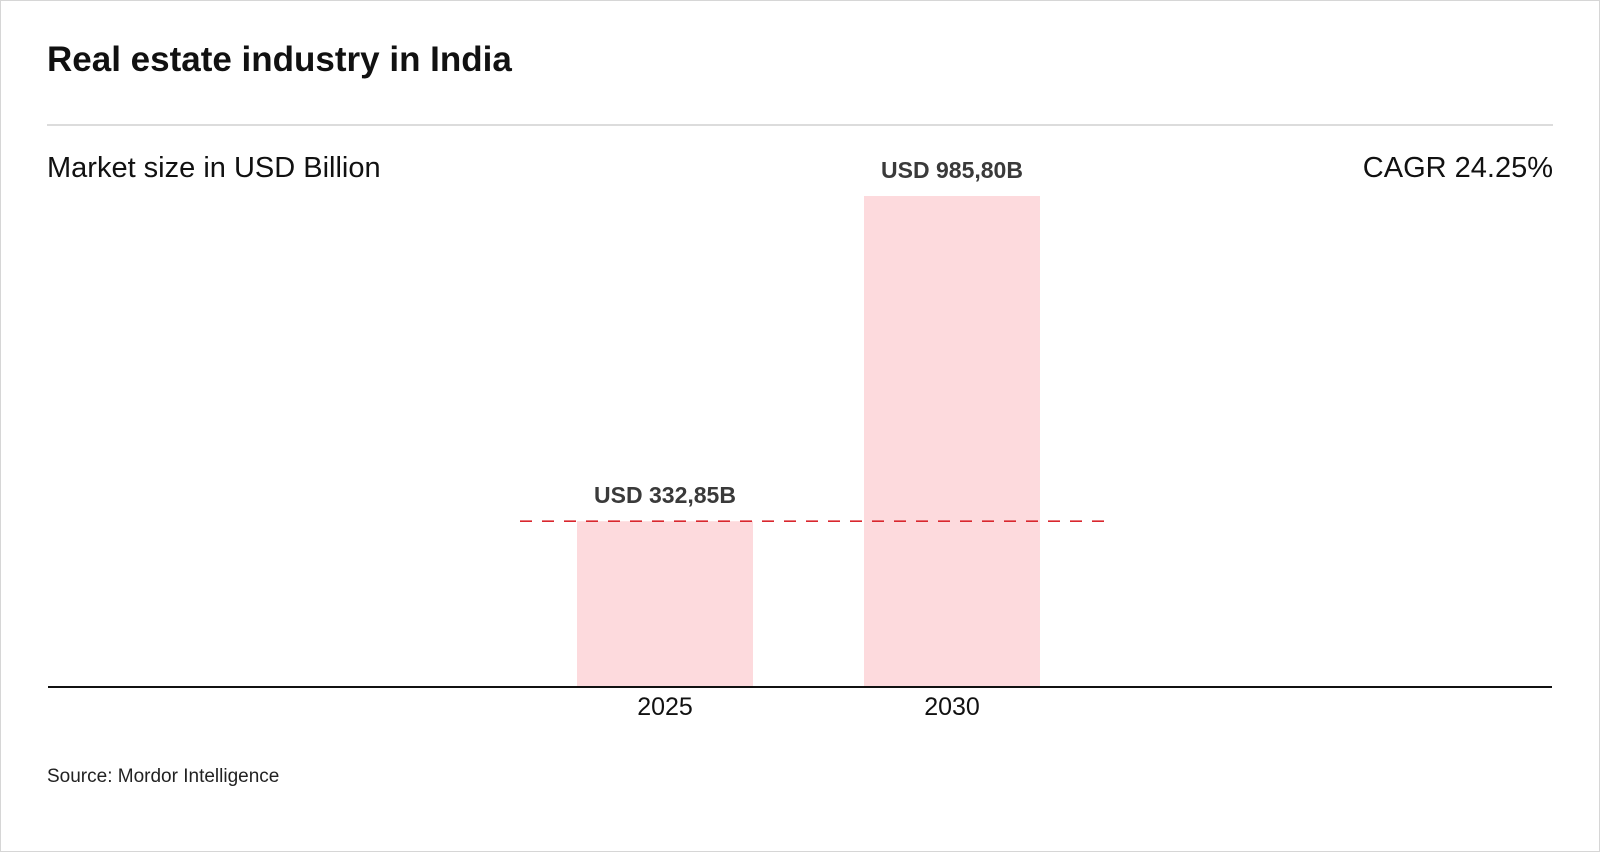 The height and width of the screenshot is (852, 1600). I want to click on title-divider, so click(800, 125).